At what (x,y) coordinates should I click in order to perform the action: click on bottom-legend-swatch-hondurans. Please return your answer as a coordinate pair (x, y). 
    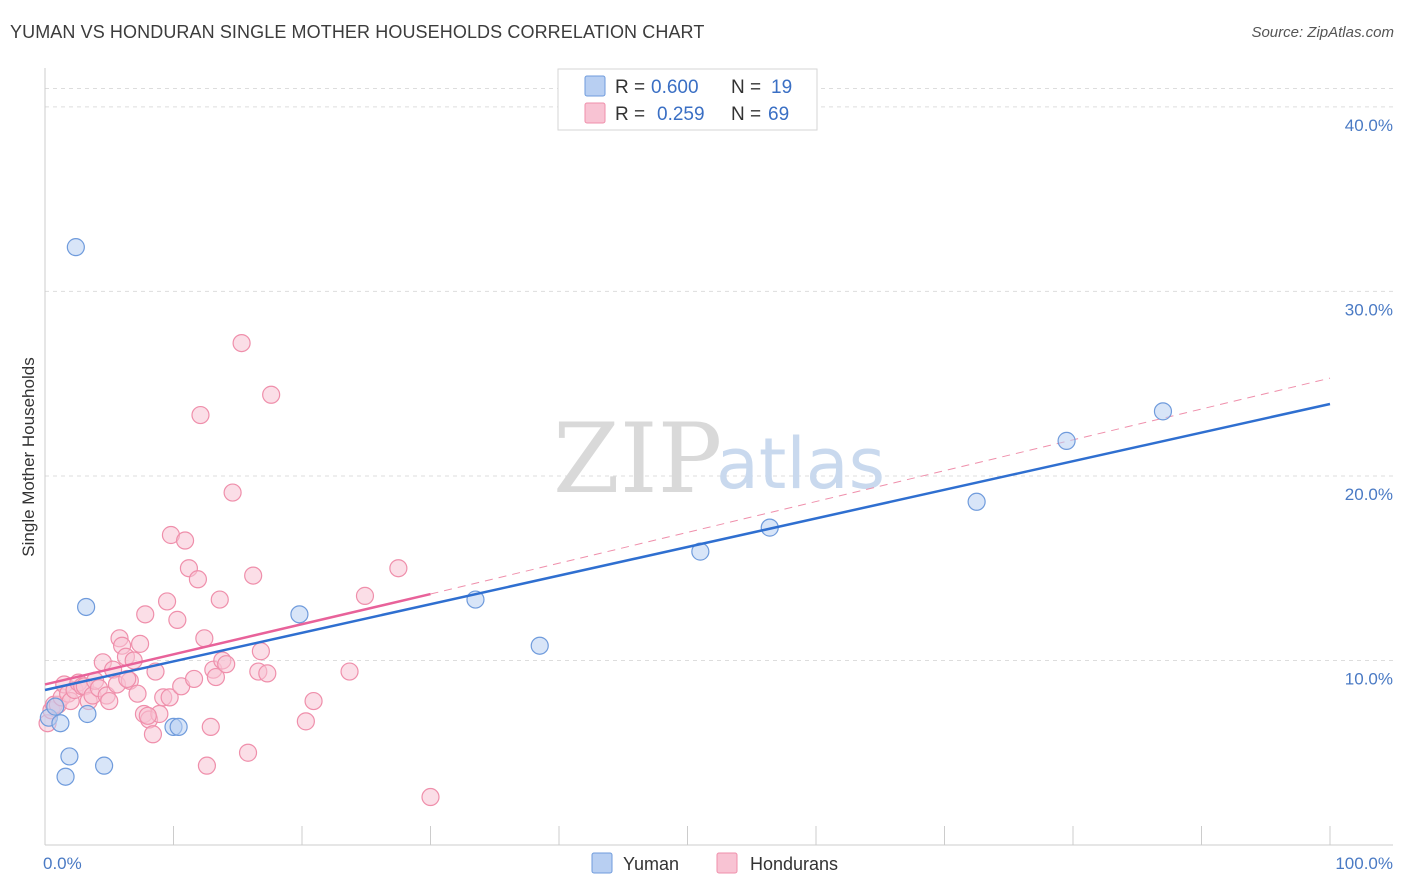
    Looking at the image, I should click on (727, 863).